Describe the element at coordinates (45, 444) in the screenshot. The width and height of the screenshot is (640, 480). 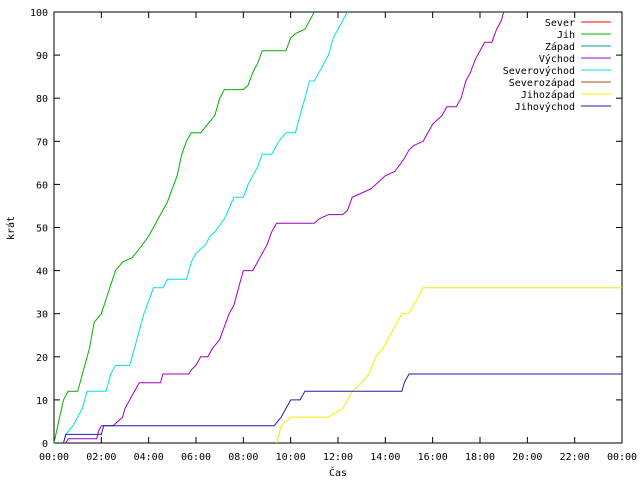
I see `y-tick-label: 0` at that location.